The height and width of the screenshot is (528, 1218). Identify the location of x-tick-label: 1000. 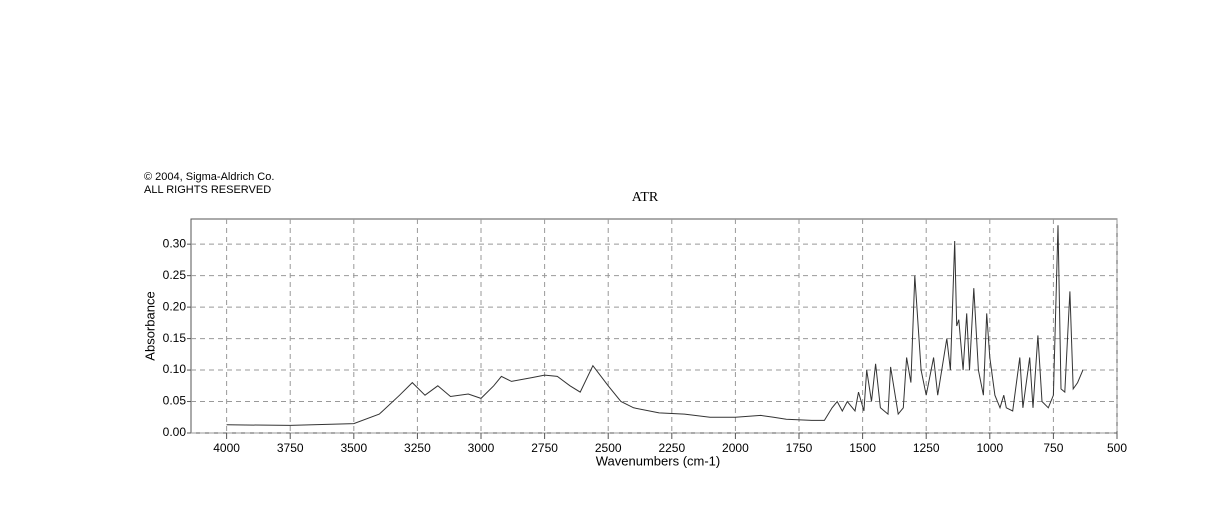
(989, 448).